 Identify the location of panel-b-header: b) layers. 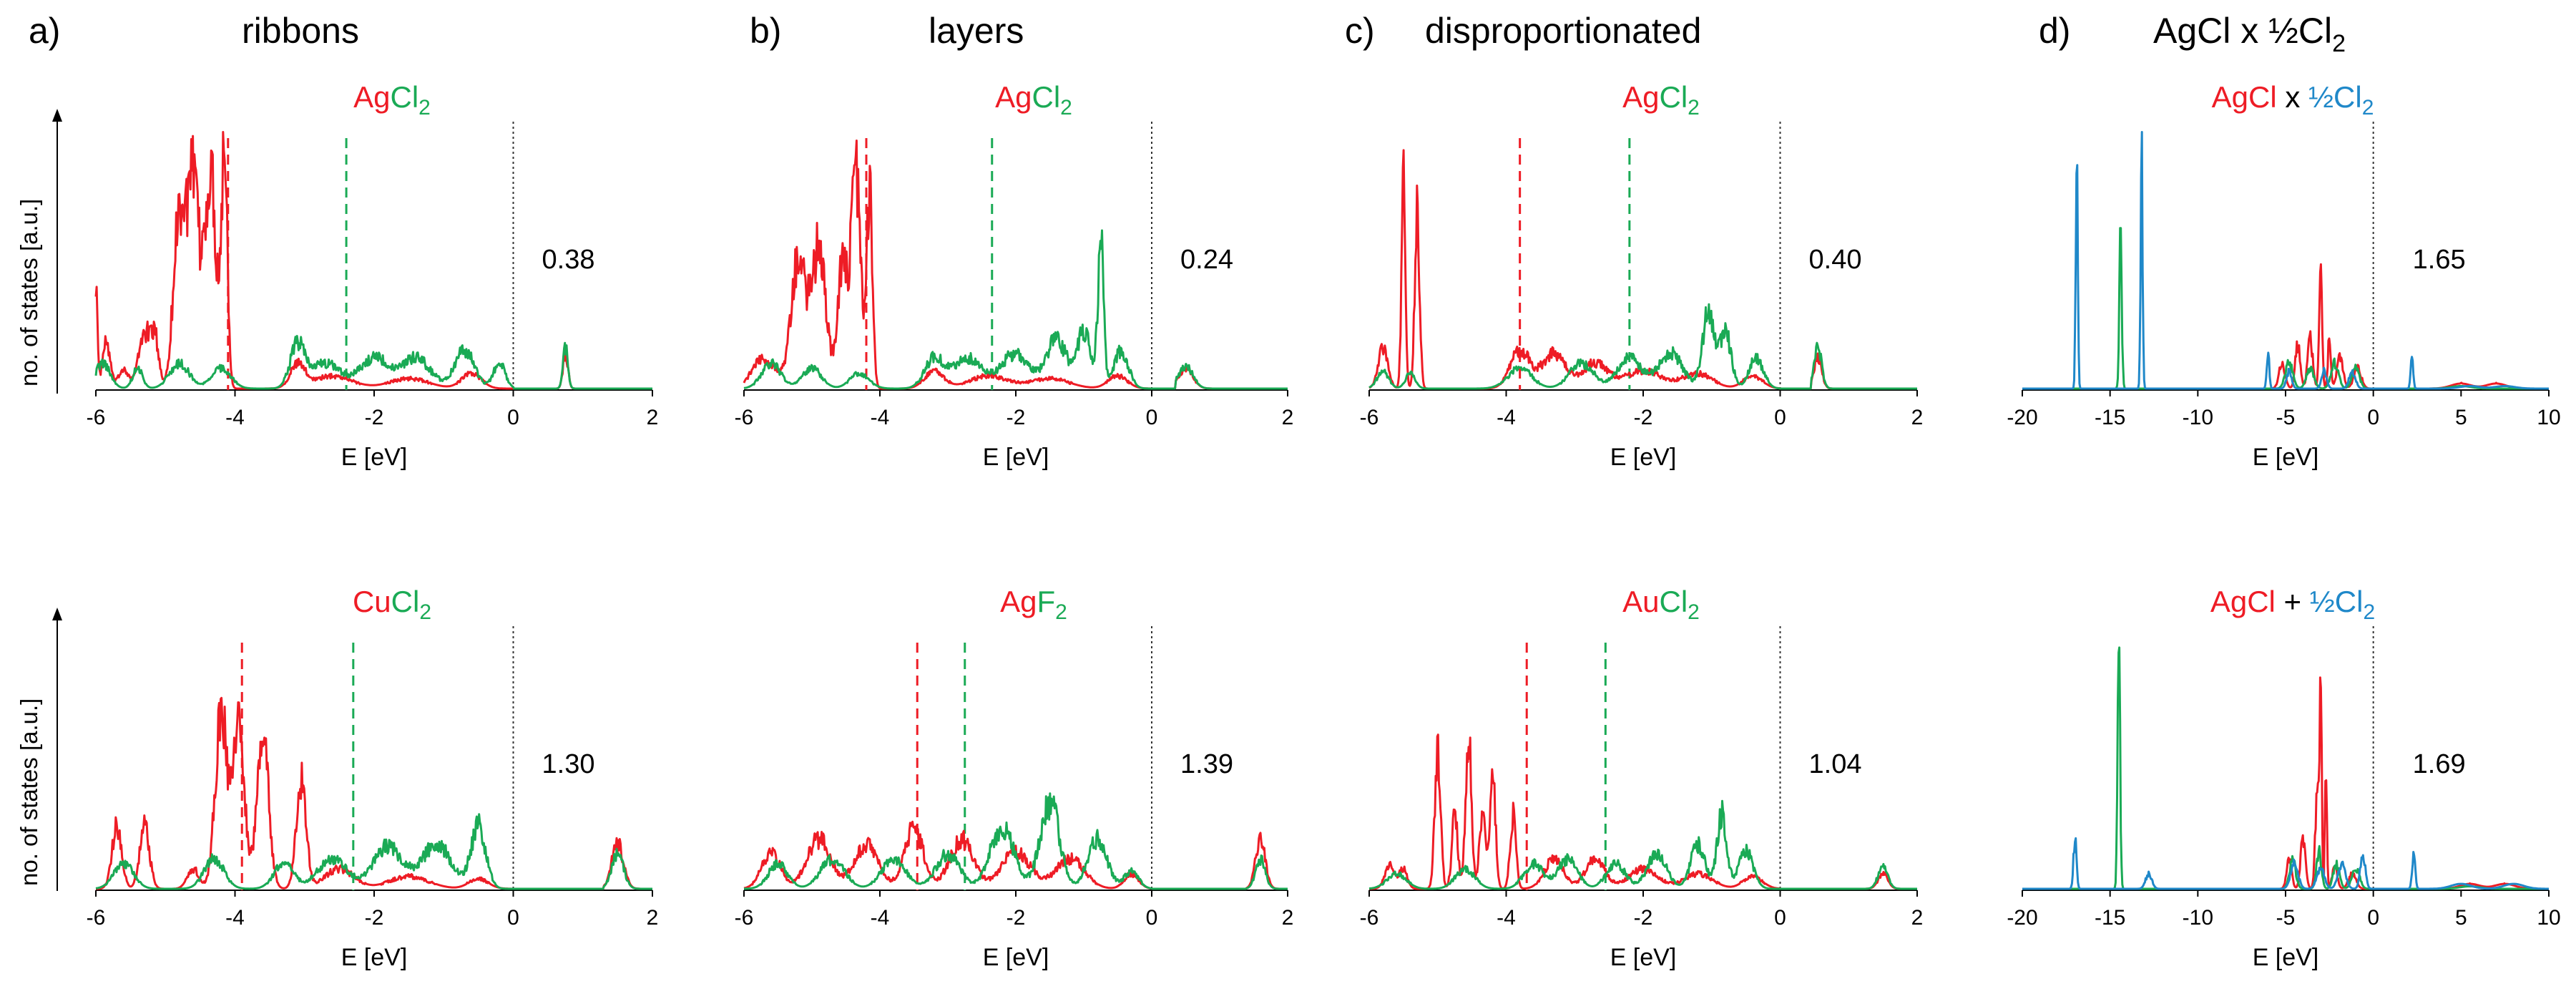
(887, 31).